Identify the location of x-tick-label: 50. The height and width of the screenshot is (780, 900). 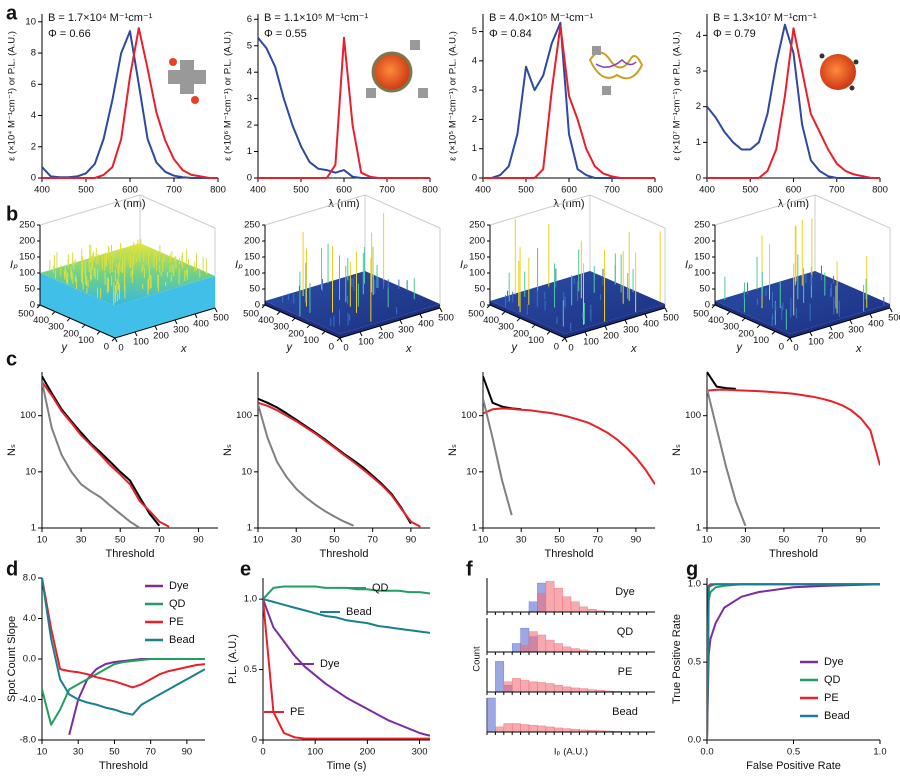
(114, 752).